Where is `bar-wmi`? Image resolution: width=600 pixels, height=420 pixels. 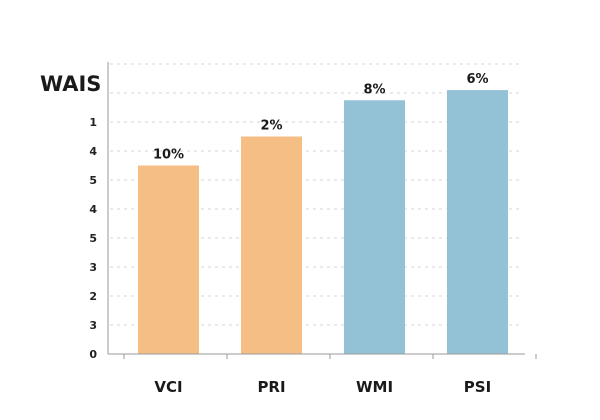
bar-wmi is located at coordinates (374, 227).